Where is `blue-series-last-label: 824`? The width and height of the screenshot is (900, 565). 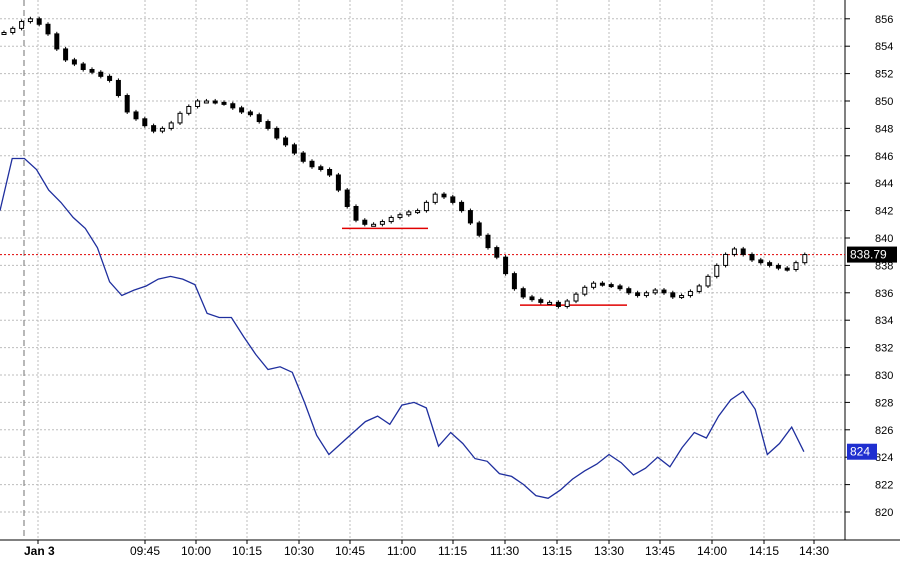
blue-series-last-label: 824 is located at coordinates (860, 452).